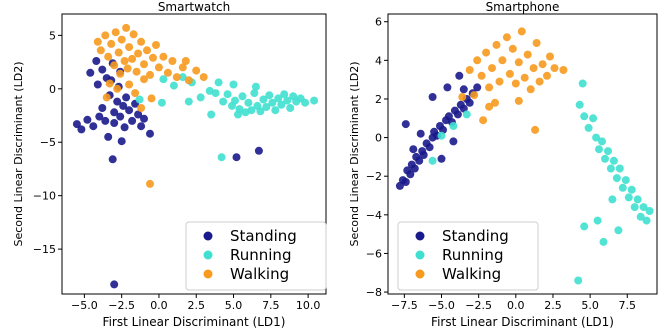  What do you see at coordinates (52, 35) in the screenshot?
I see `y-tick-label: 5` at bounding box center [52, 35].